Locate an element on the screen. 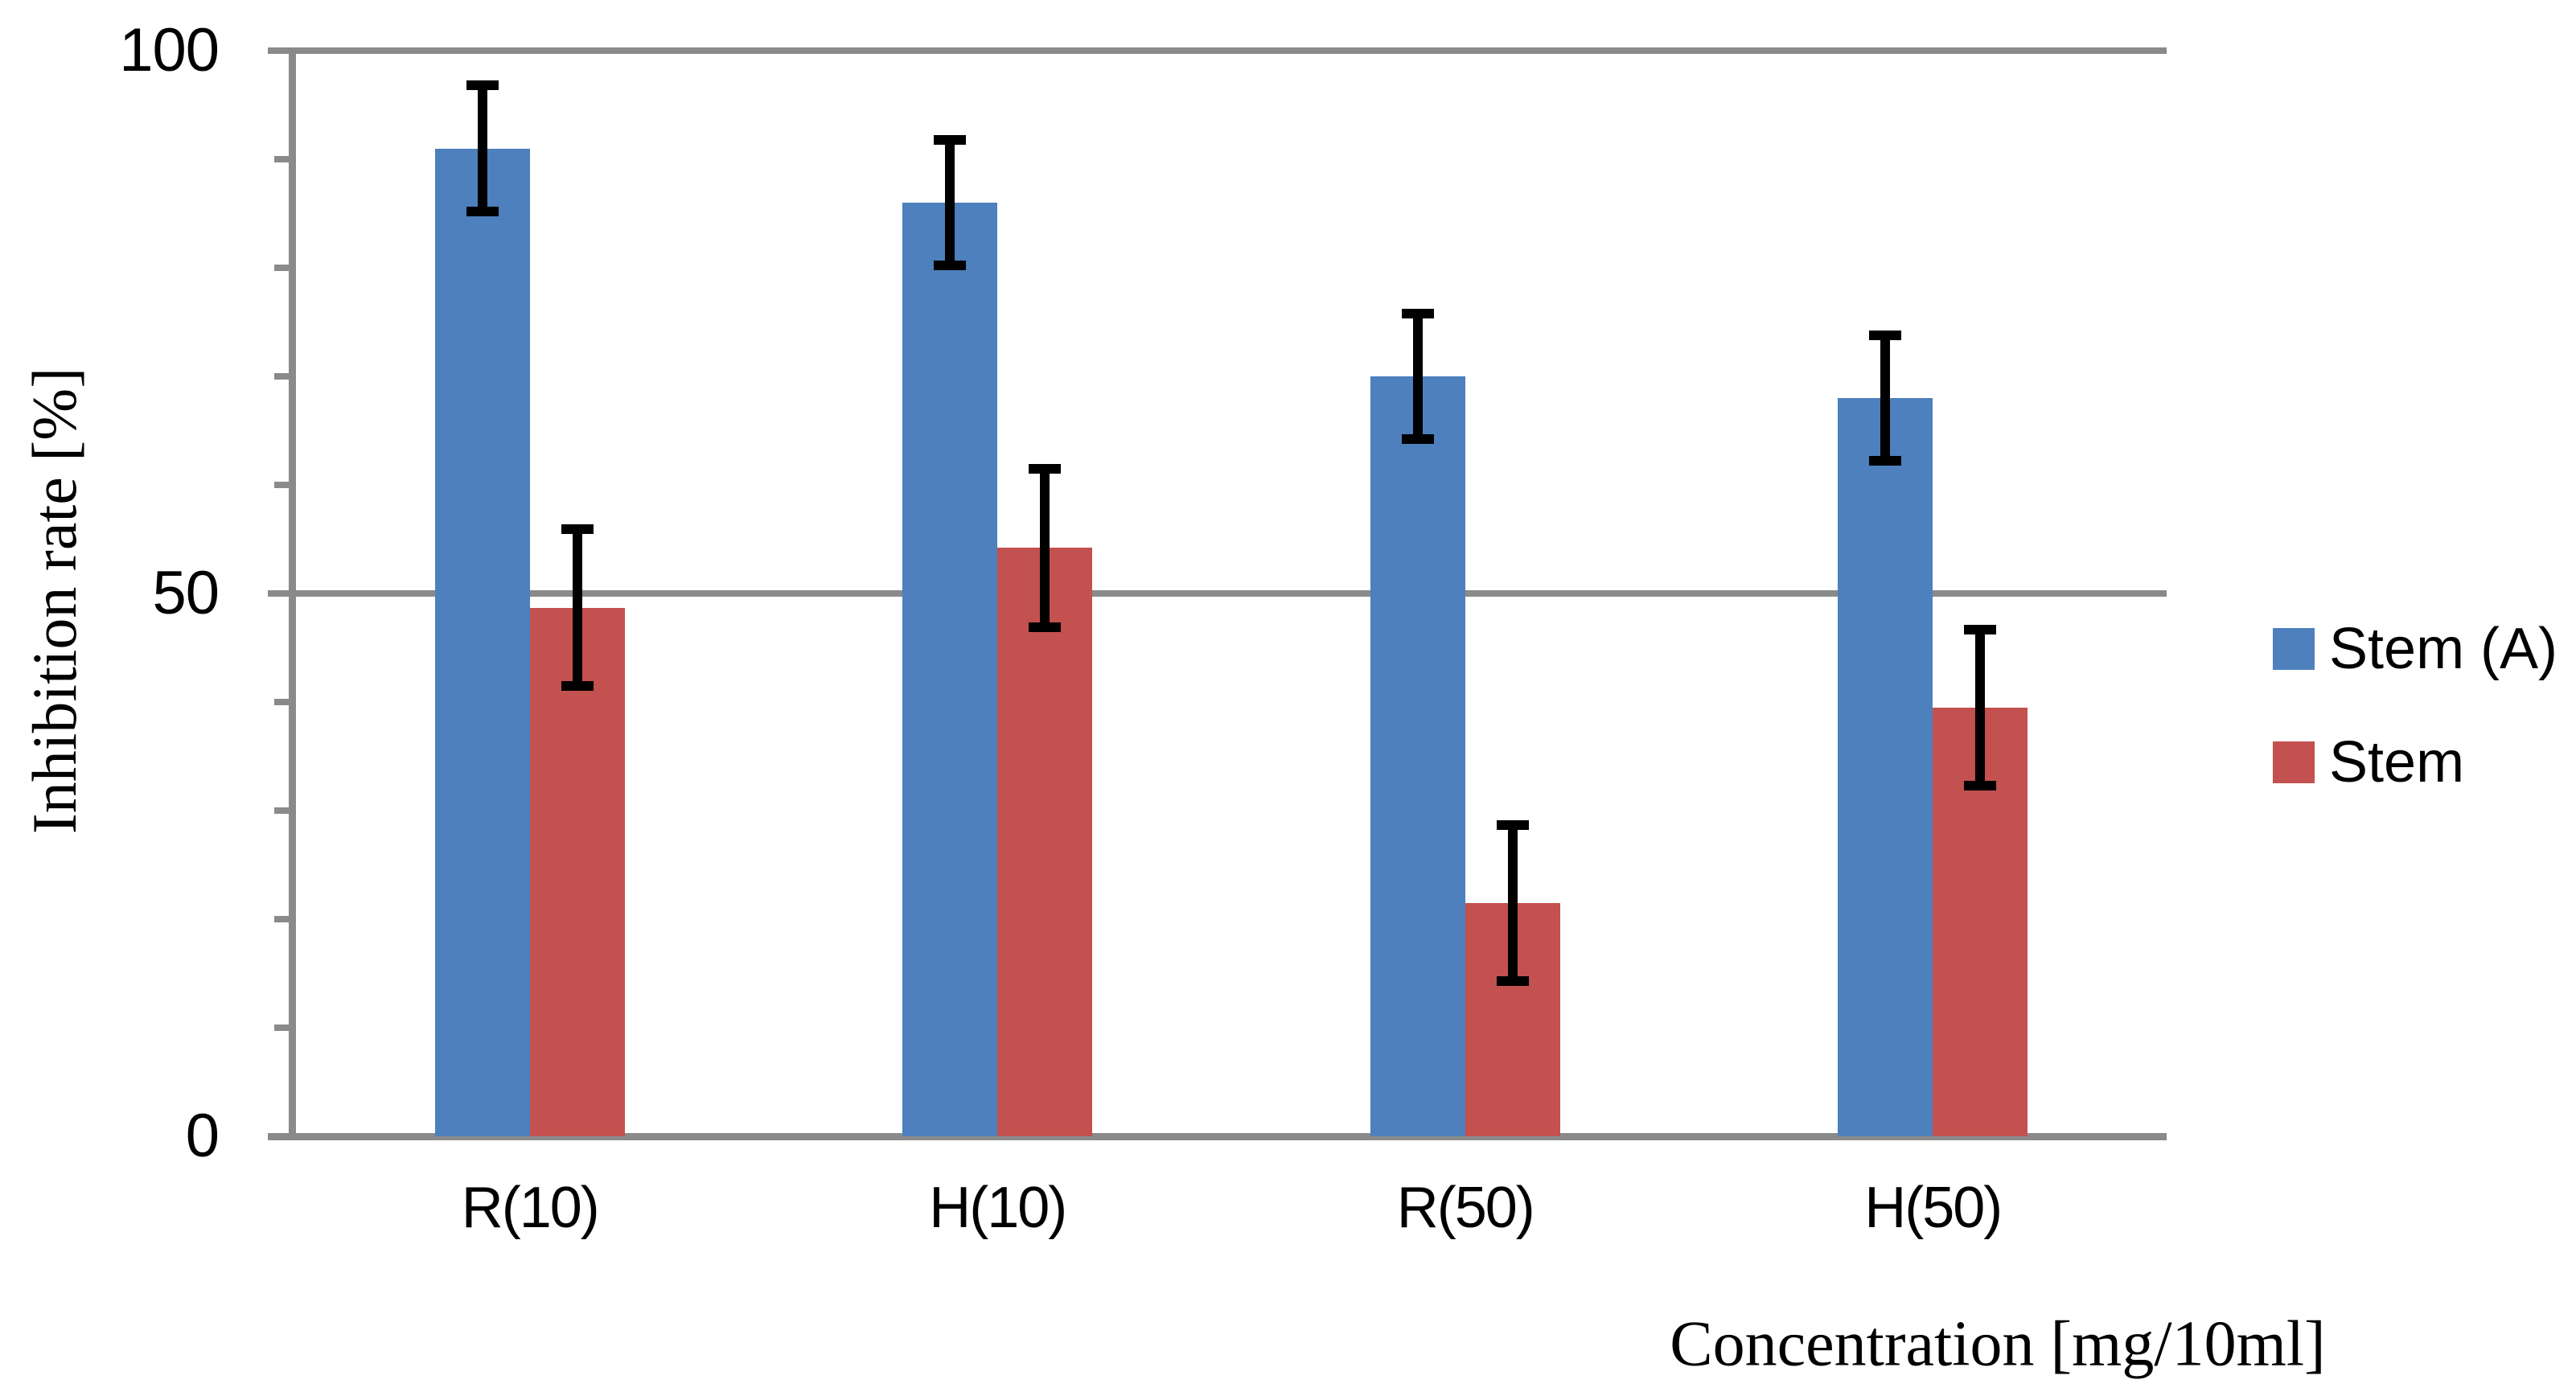 This screenshot has width=2576, height=1392. bar-stem-H(10) is located at coordinates (1045, 842).